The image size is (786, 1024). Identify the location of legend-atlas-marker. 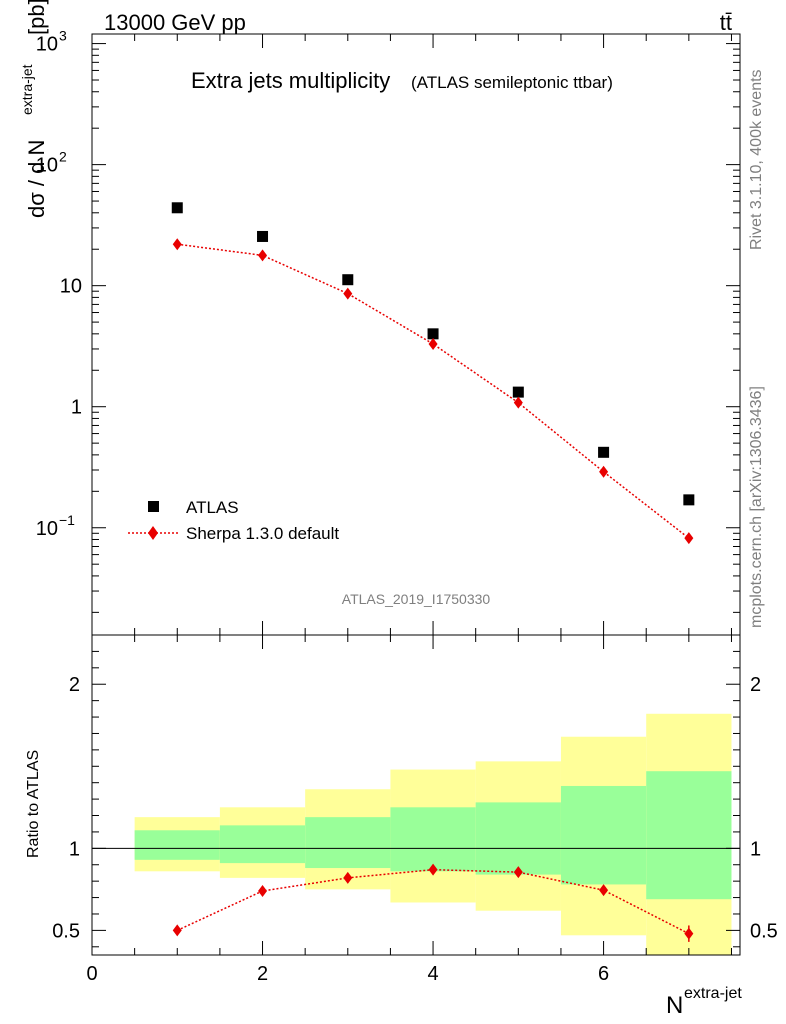
(153, 506).